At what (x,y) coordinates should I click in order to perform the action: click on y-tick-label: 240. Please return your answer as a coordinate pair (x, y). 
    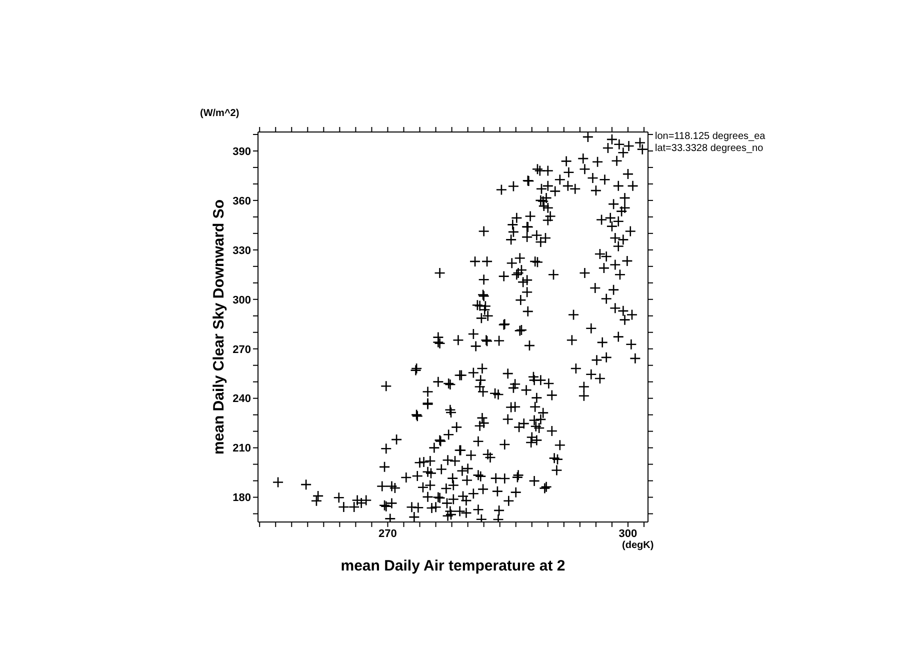
    Looking at the image, I should click on (241, 399).